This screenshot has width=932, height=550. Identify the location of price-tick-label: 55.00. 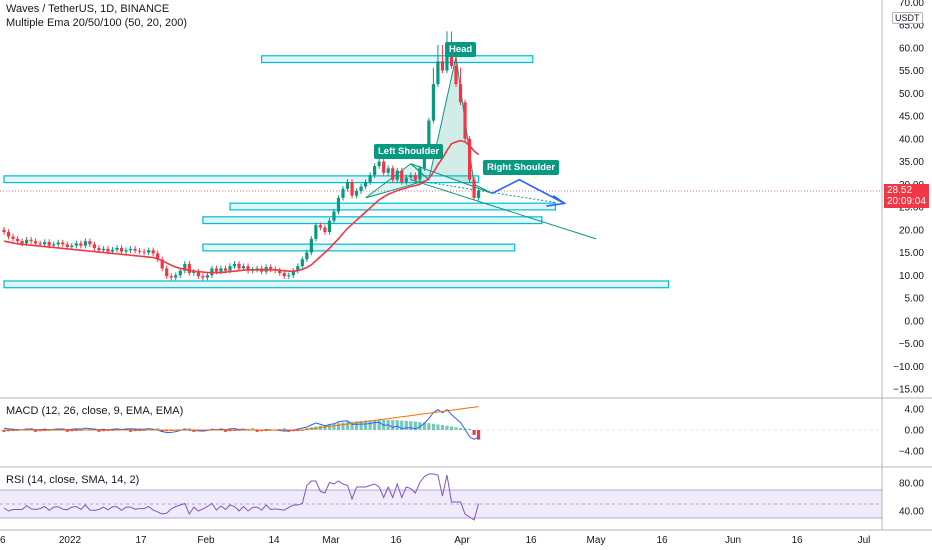
(911, 71).